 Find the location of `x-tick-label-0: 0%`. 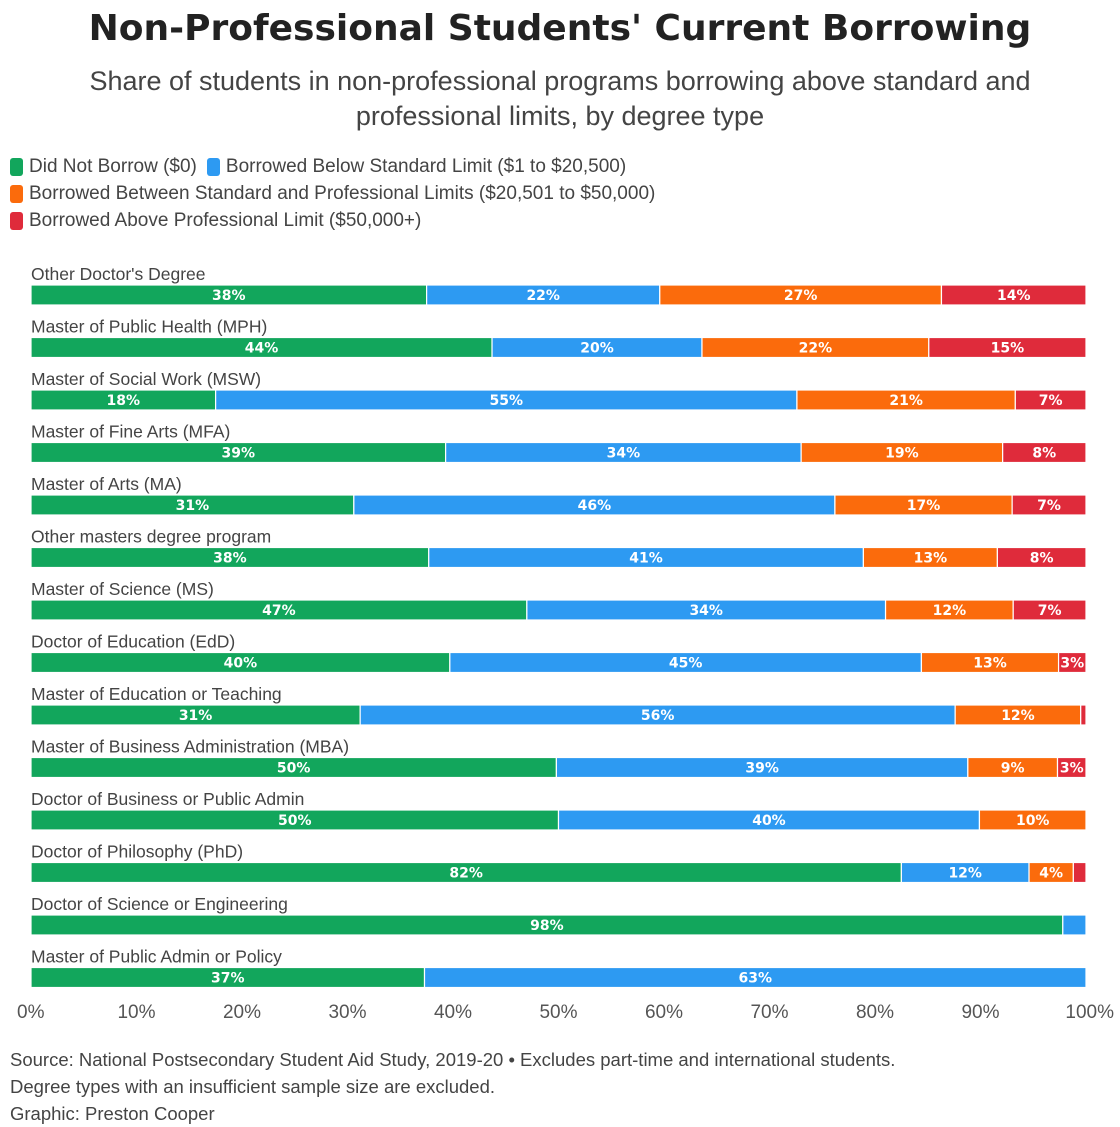

x-tick-label-0: 0% is located at coordinates (31, 1012).